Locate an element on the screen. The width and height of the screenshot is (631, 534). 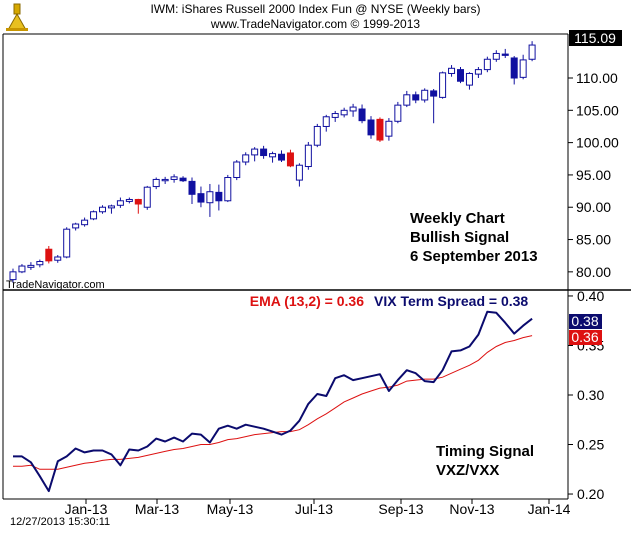
ema-value-label: 0.36 is located at coordinates (584, 337).